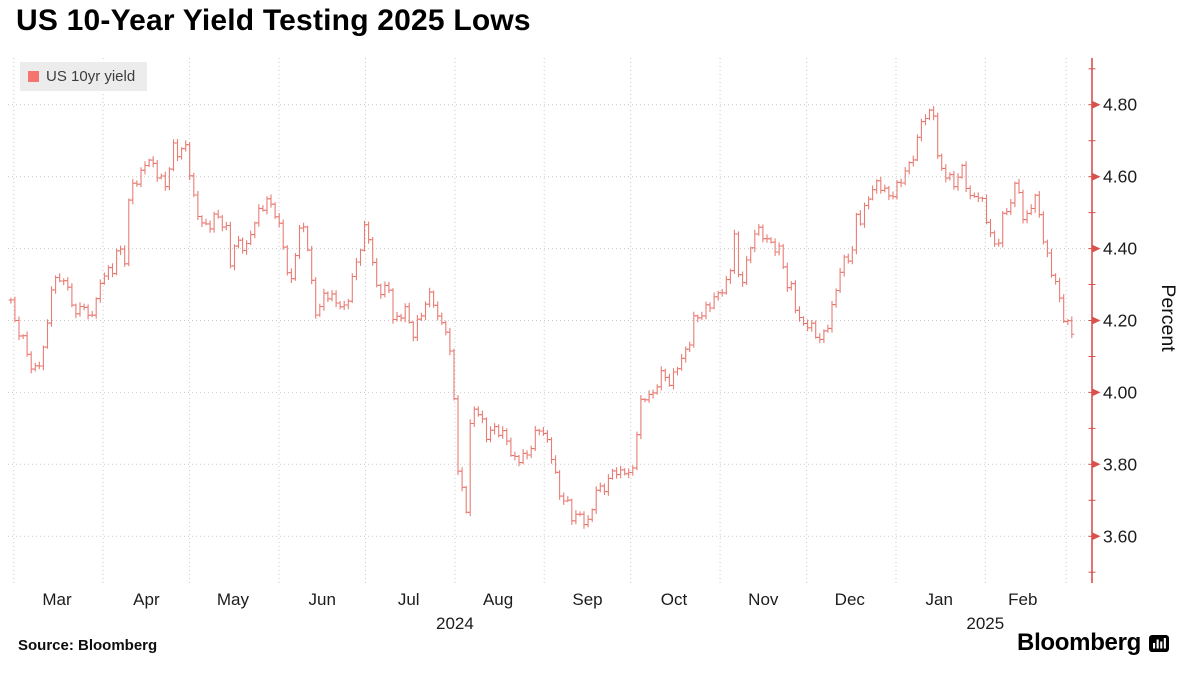 This screenshot has height=678, width=1185. I want to click on y-axis: 3.60 3.80 4.00 4.20 4.40 4.60 4.80 Percent, so click(1133, 320).